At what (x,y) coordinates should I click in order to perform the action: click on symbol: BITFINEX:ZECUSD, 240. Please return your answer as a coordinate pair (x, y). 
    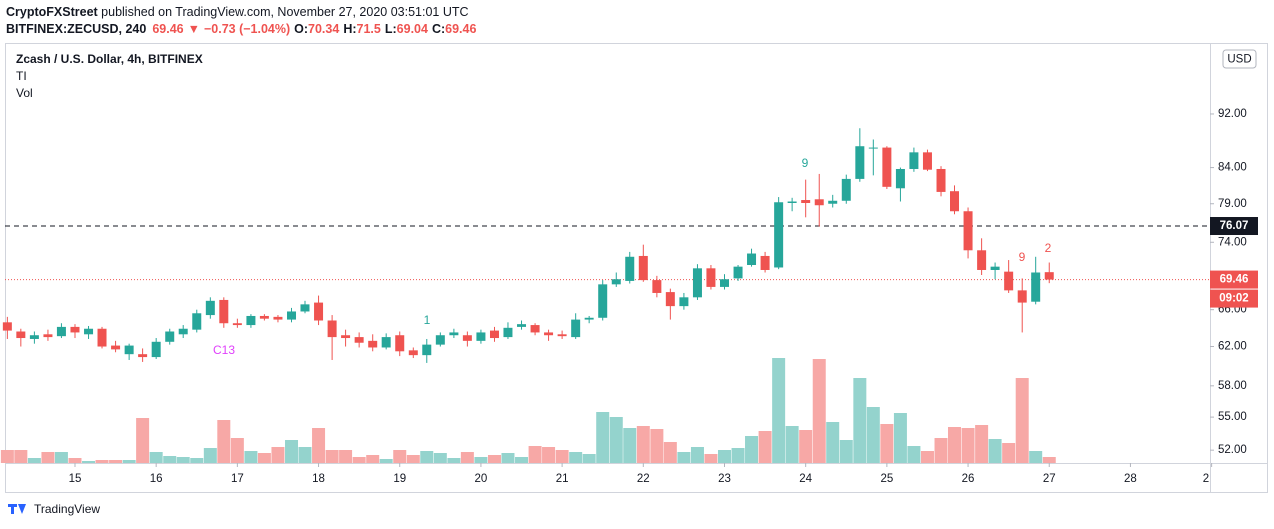
    Looking at the image, I should click on (76, 29).